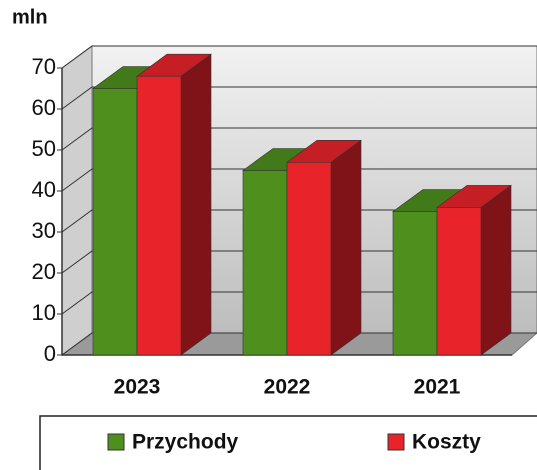 The width and height of the screenshot is (537, 470). I want to click on x-tick-label: 2023, so click(137, 387).